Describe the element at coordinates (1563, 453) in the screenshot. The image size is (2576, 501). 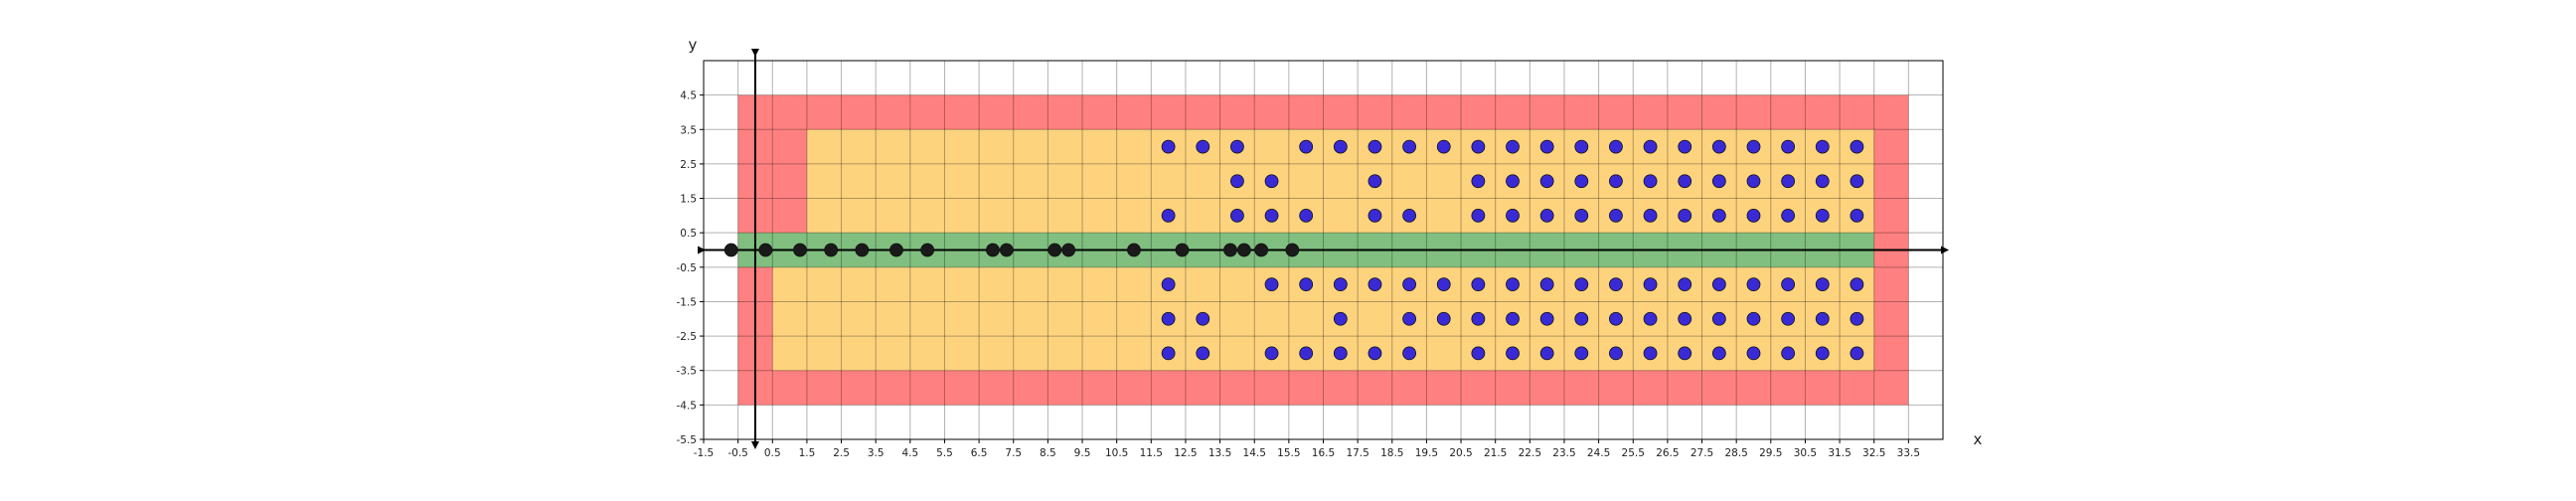
I see `x-tick-label: 23.5` at that location.